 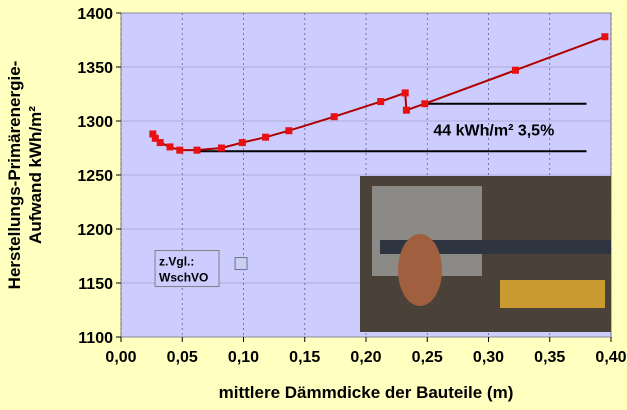 I want to click on x-tick-label: 0,40, so click(x=610, y=357).